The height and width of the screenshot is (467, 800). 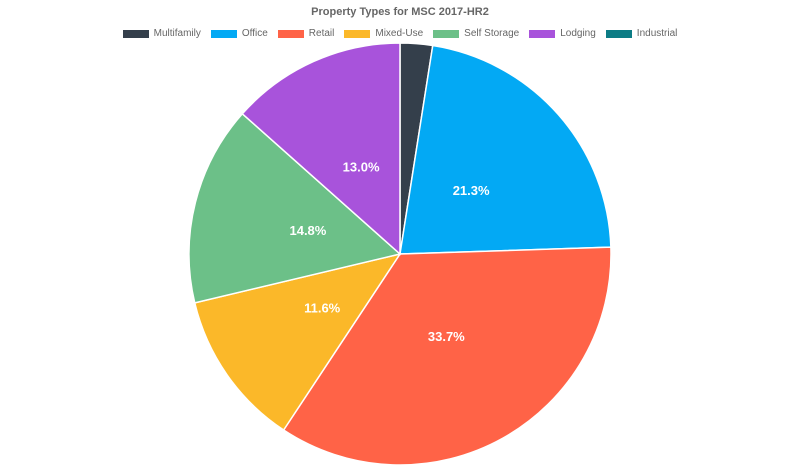 I want to click on slice-data-label: 11.6%, so click(x=322, y=307).